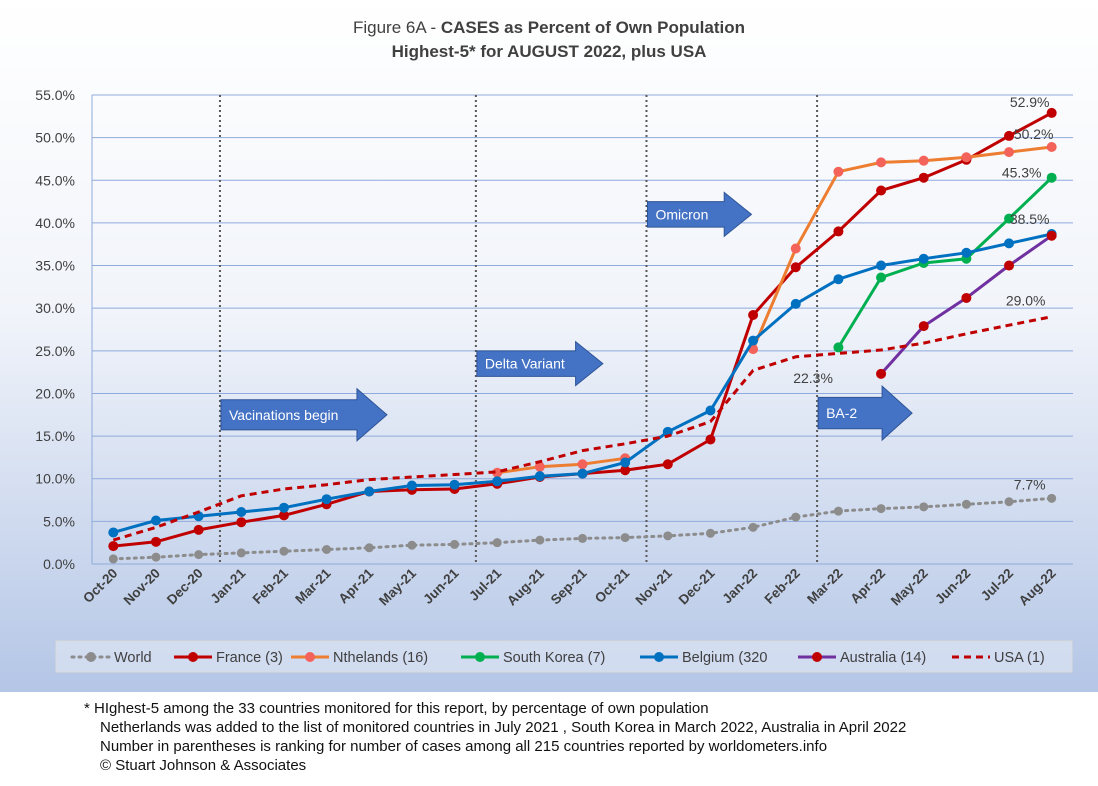 This screenshot has width=1098, height=786. What do you see at coordinates (883, 658) in the screenshot?
I see `legend-label: Australia (14)` at bounding box center [883, 658].